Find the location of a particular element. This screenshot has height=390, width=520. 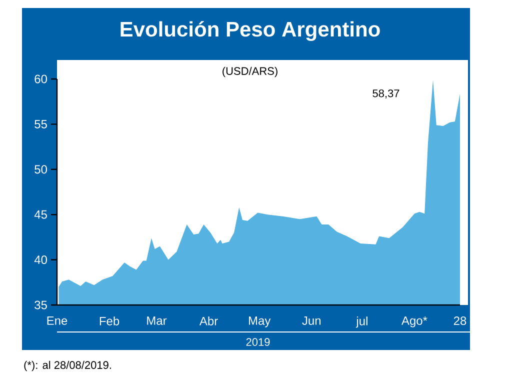

y-tick-label: 35 is located at coordinates (40, 305).